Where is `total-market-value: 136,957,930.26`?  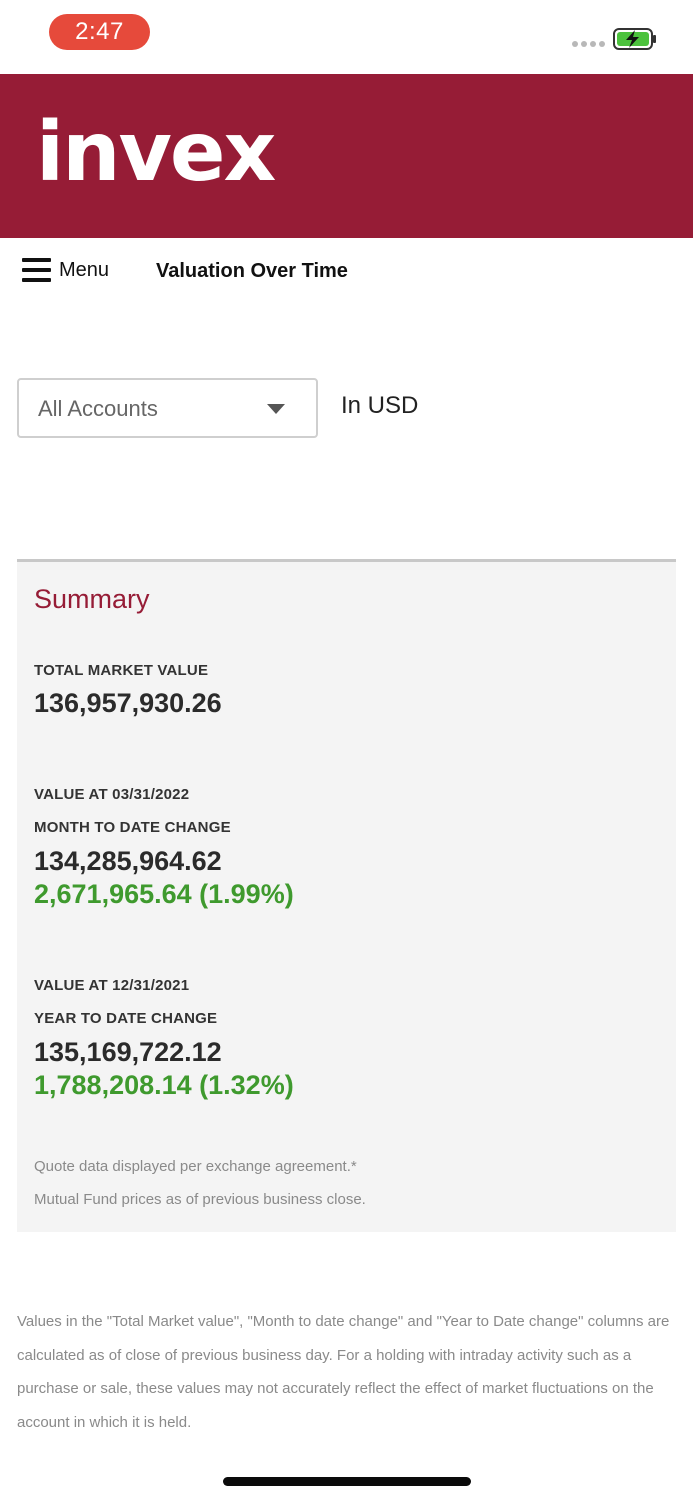 total-market-value: 136,957,930.26 is located at coordinates (128, 703).